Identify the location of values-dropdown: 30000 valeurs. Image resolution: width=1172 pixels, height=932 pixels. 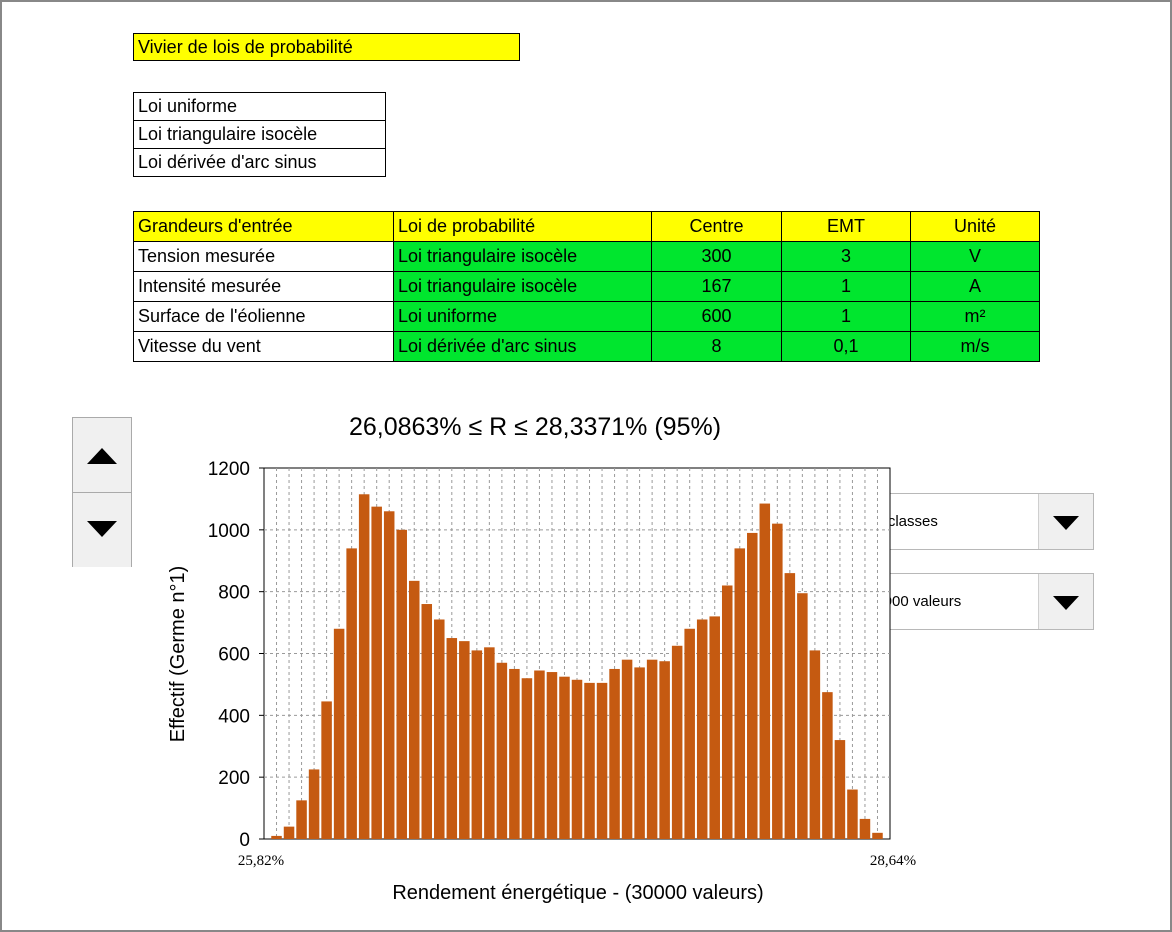
(977, 601).